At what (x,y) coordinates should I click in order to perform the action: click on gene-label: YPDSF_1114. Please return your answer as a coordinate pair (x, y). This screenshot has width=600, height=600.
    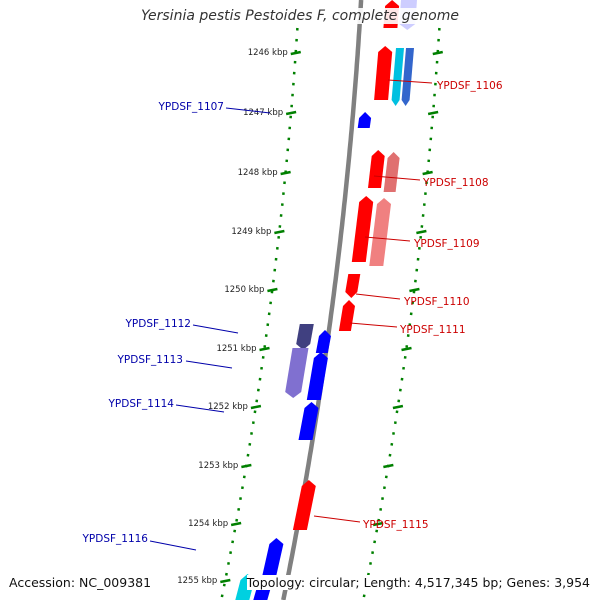
    Looking at the image, I should click on (140, 404).